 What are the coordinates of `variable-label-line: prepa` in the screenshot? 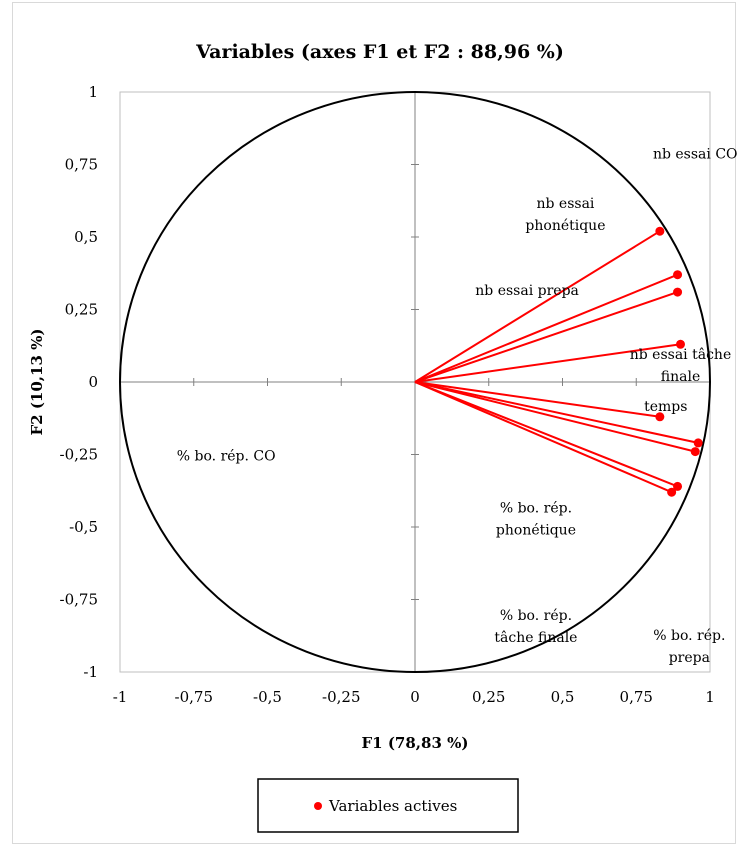 It's located at (689, 658).